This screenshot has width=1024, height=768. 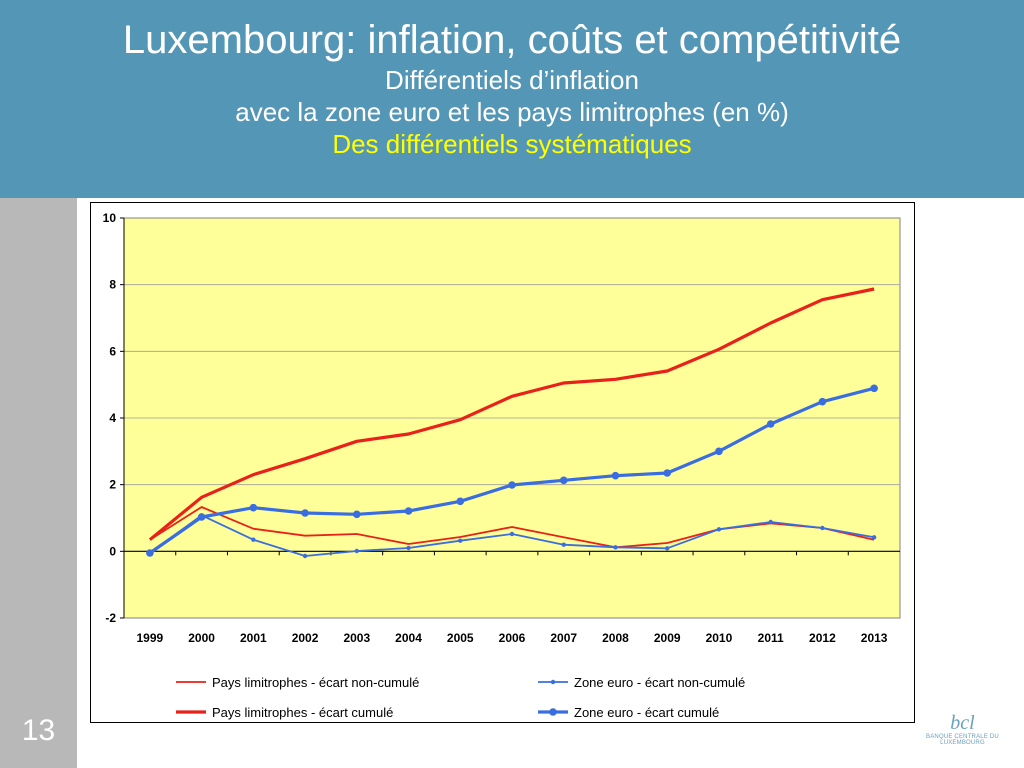 I want to click on legend-label: Pays limitrophes - écart non-cumulé, so click(x=315, y=682).